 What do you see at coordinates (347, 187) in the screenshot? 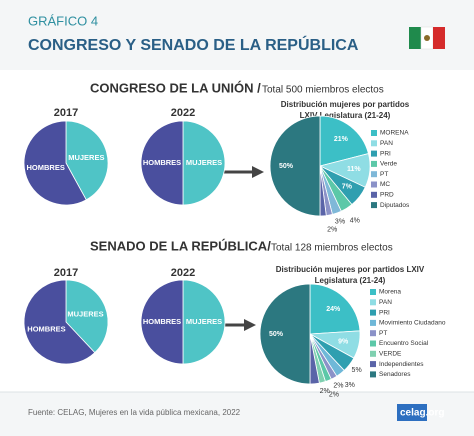
I see `value-label: 7%` at bounding box center [347, 187].